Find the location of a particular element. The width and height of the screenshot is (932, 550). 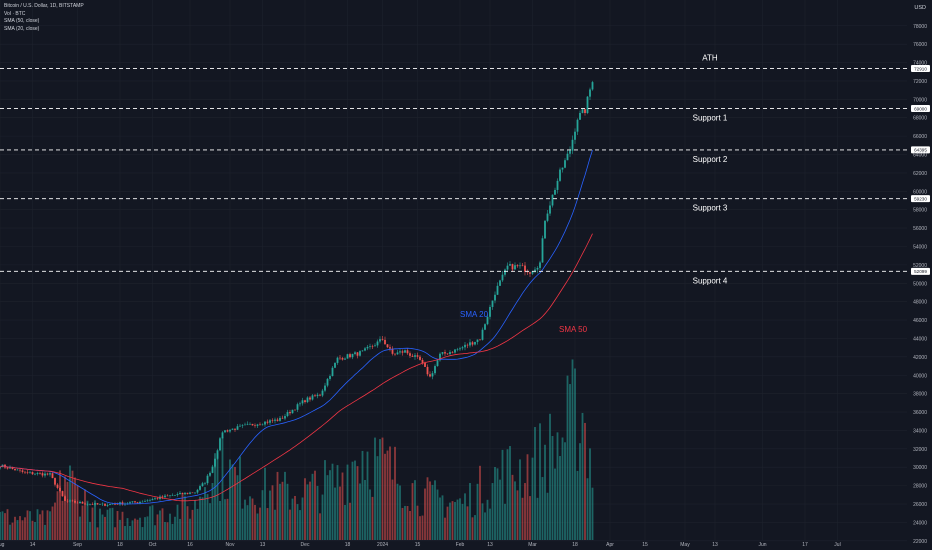

support-4-label: Support 4 is located at coordinates (710, 280).